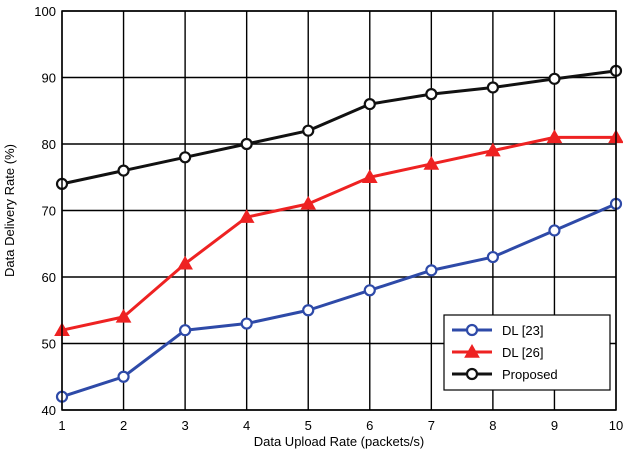 This screenshot has width=623, height=454. Describe the element at coordinates (340, 425) in the screenshot. I see `x-tick-labels: 1 2 3 4 5 6 7 8 9 10` at that location.